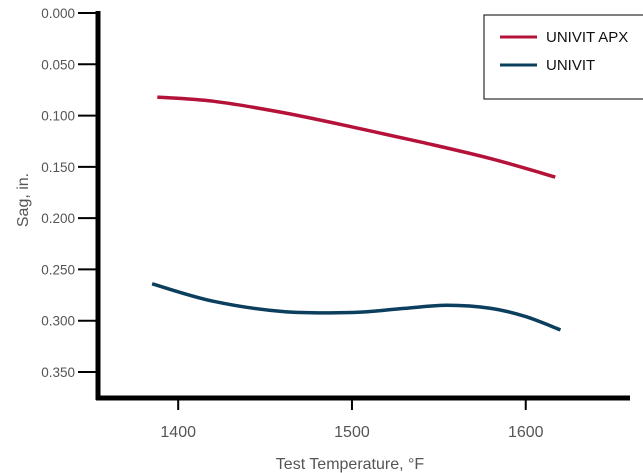  Describe the element at coordinates (350, 464) in the screenshot. I see `x-axis-title: Test Temperature, °F` at that location.